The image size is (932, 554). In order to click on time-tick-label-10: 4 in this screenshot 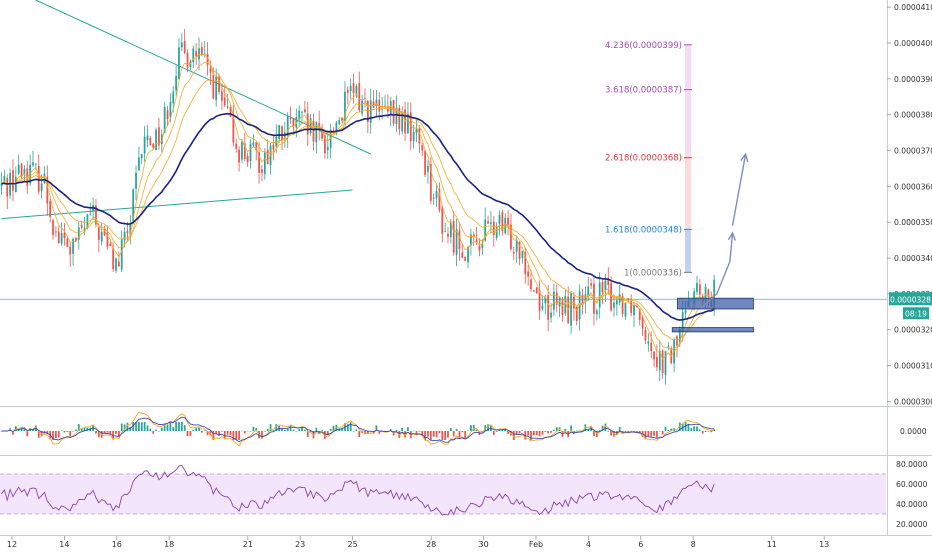, I will do `click(588, 544)`.